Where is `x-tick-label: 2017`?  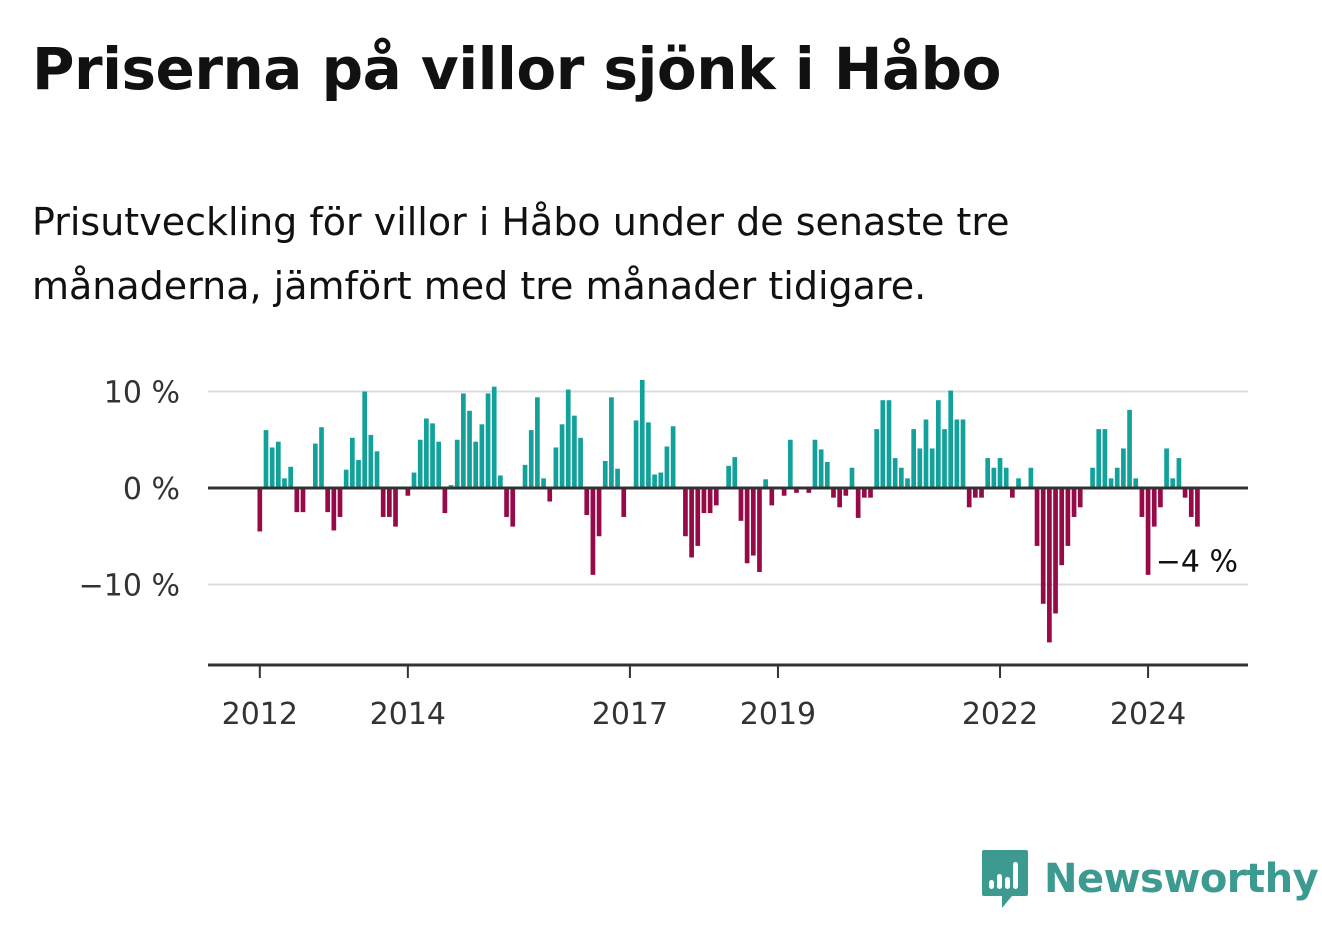 x-tick-label: 2017 is located at coordinates (630, 714).